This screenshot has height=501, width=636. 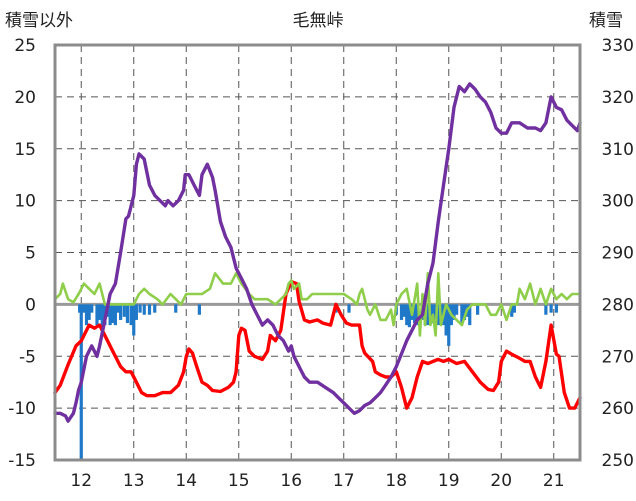 What do you see at coordinates (618, 409) in the screenshot?
I see `y-tick-right: 260` at bounding box center [618, 409].